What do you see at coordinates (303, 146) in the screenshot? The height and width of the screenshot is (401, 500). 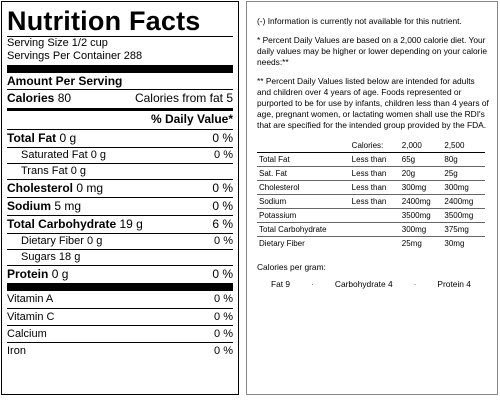 I see `table-header-cell` at bounding box center [303, 146].